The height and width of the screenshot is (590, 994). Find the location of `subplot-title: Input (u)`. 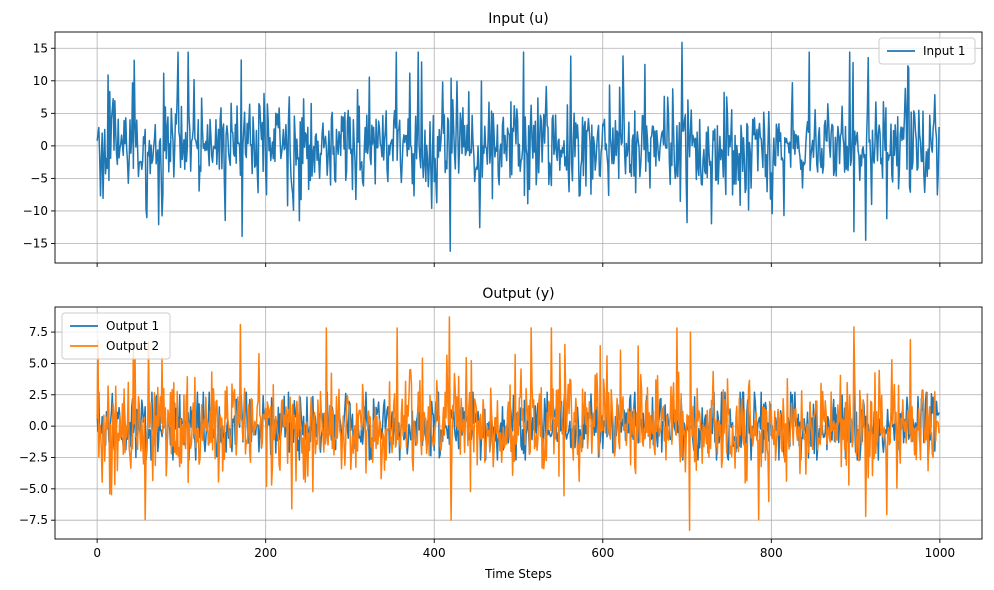

subplot-title: Input (u) is located at coordinates (518, 19).